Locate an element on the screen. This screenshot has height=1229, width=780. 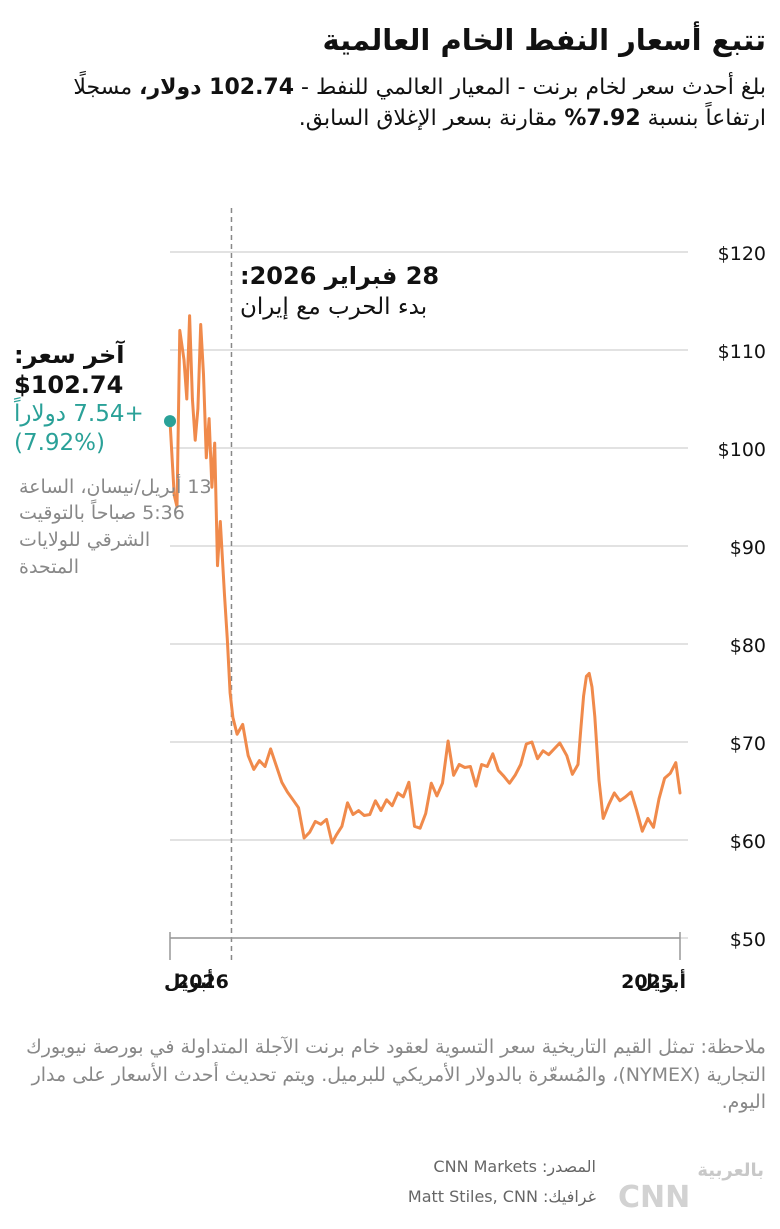
graphic-credit: غرافيك: Matt Stiles, CNN is located at coordinates (501, 1196).